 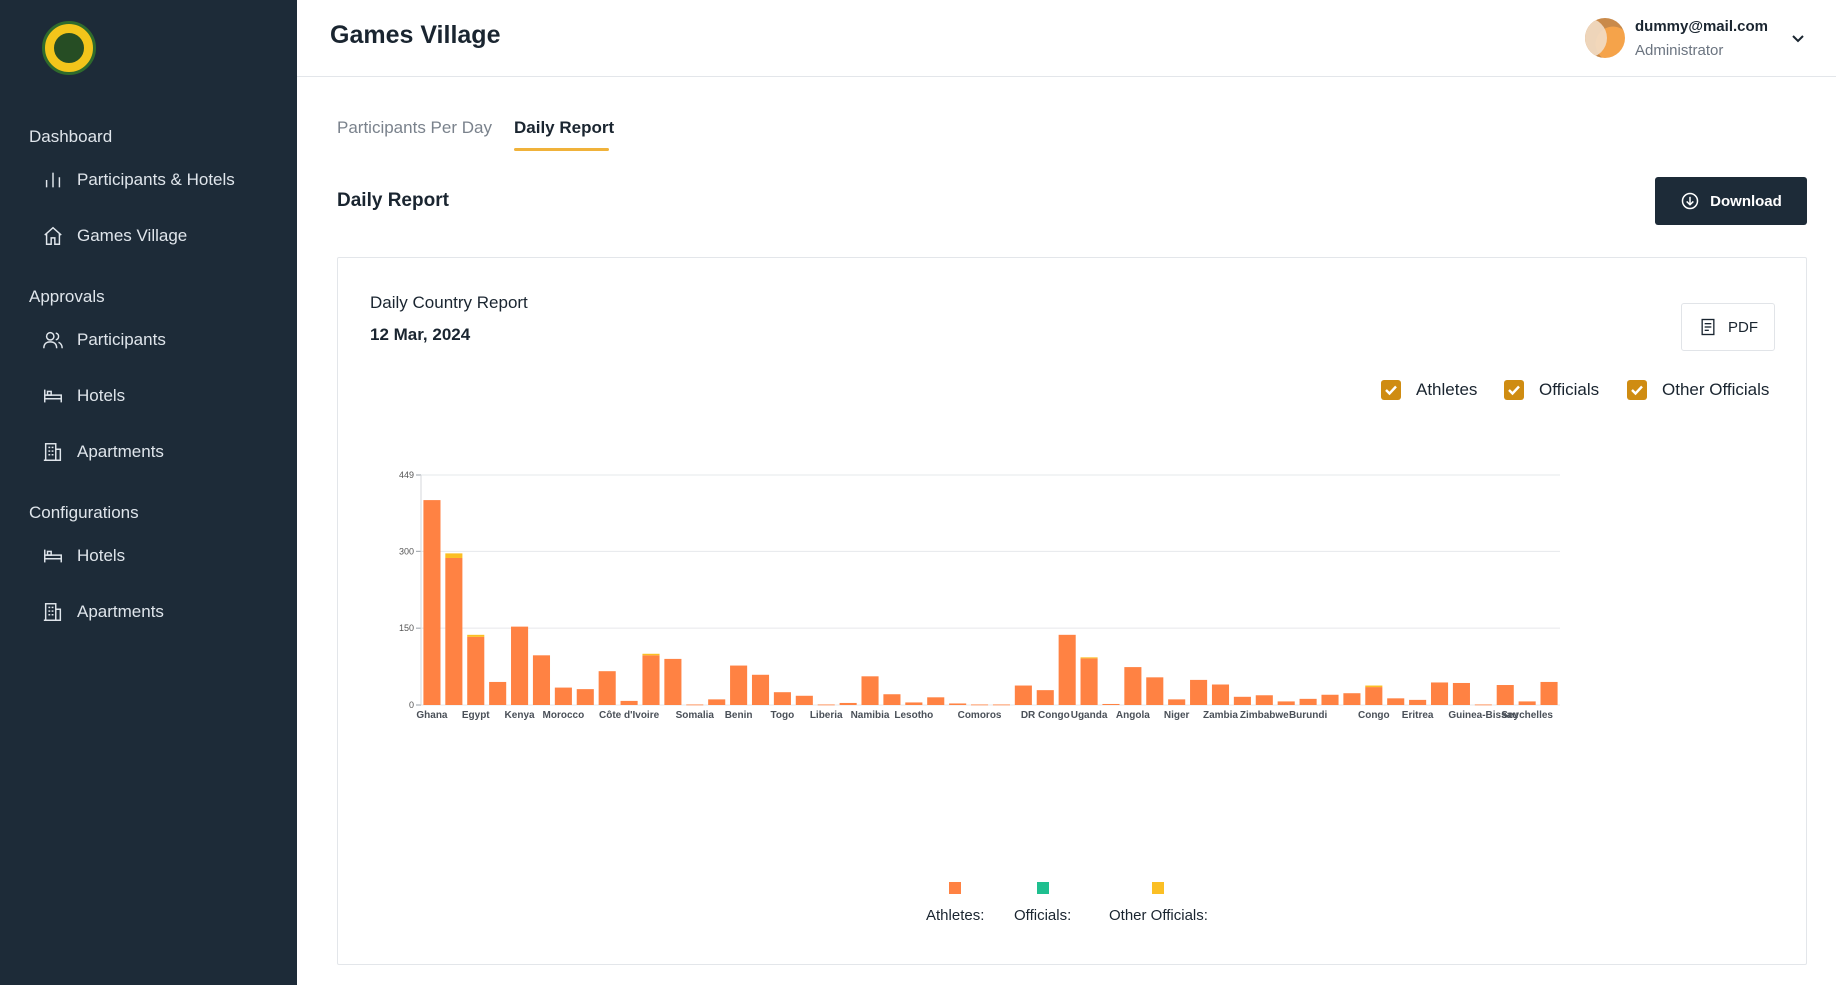 What do you see at coordinates (71, 136) in the screenshot?
I see `nav-section-dashboard: Dashboard` at bounding box center [71, 136].